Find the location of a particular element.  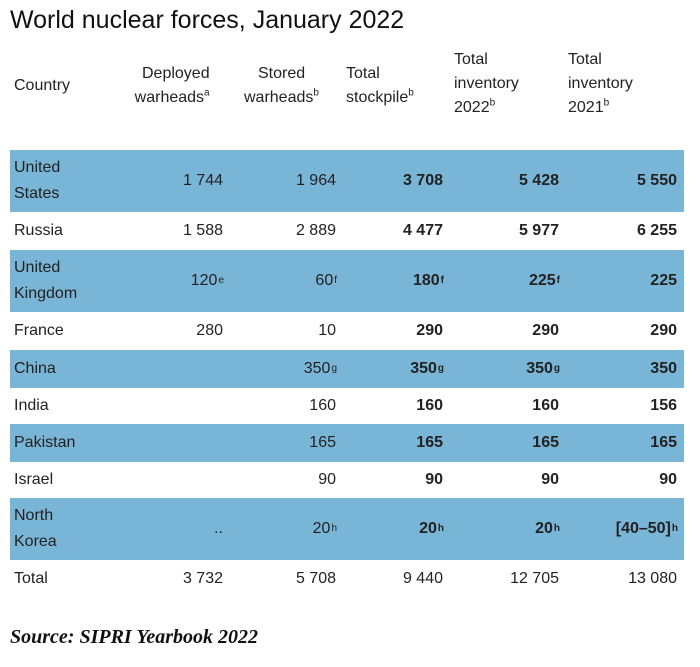

stockpile-value: 180 is located at coordinates (426, 280).